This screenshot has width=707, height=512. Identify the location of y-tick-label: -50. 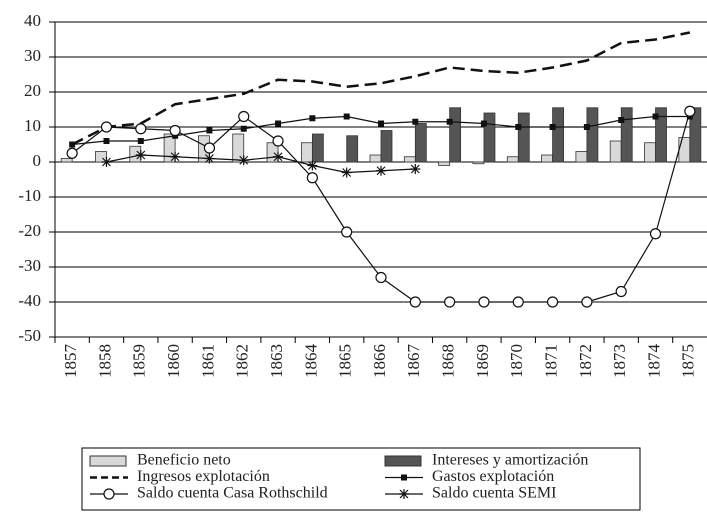
(29, 335).